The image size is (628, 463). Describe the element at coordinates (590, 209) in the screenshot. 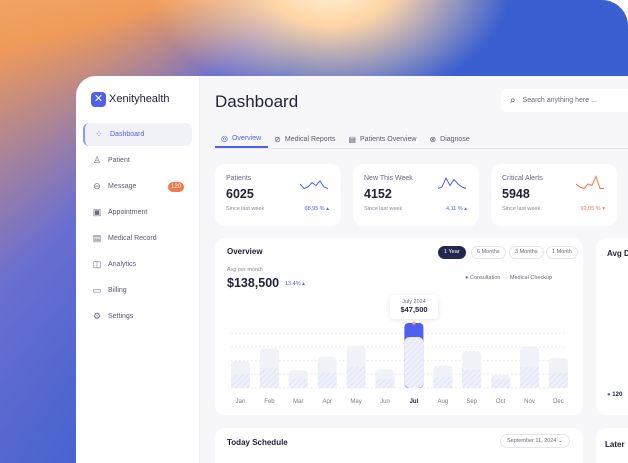

I see `stat-change-value: 92,05 %` at that location.